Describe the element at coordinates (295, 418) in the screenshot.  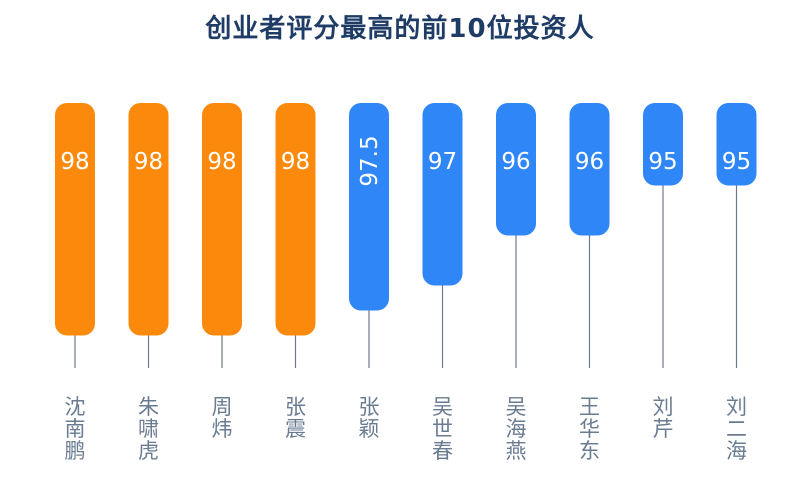
I see `category-label: 张震` at that location.